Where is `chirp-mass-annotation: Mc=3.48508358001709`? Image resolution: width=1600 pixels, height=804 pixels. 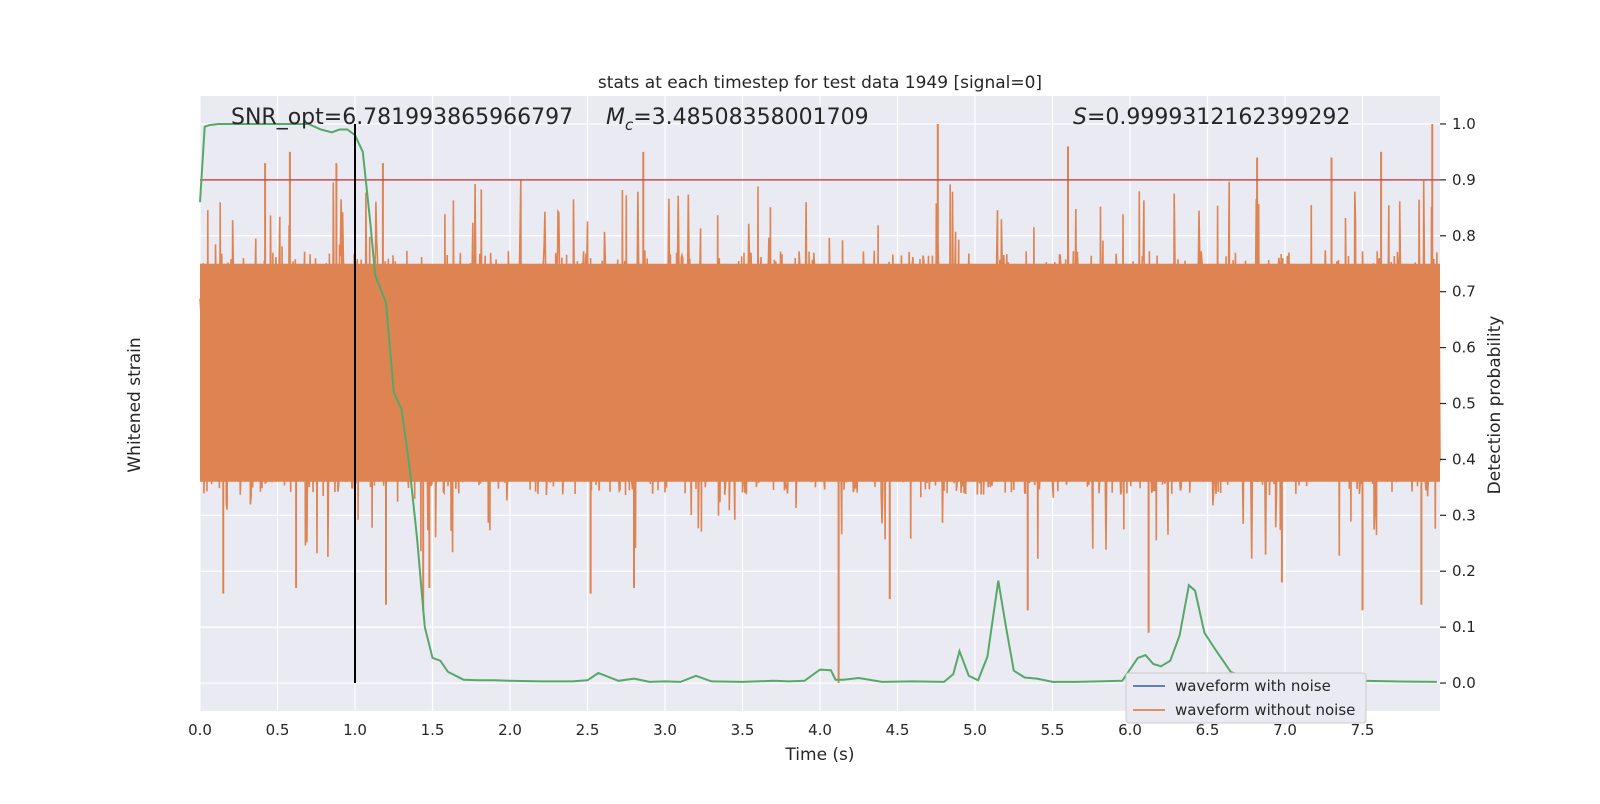
chirp-mass-annotation: Mc=3.48508358001709 is located at coordinates (737, 119).